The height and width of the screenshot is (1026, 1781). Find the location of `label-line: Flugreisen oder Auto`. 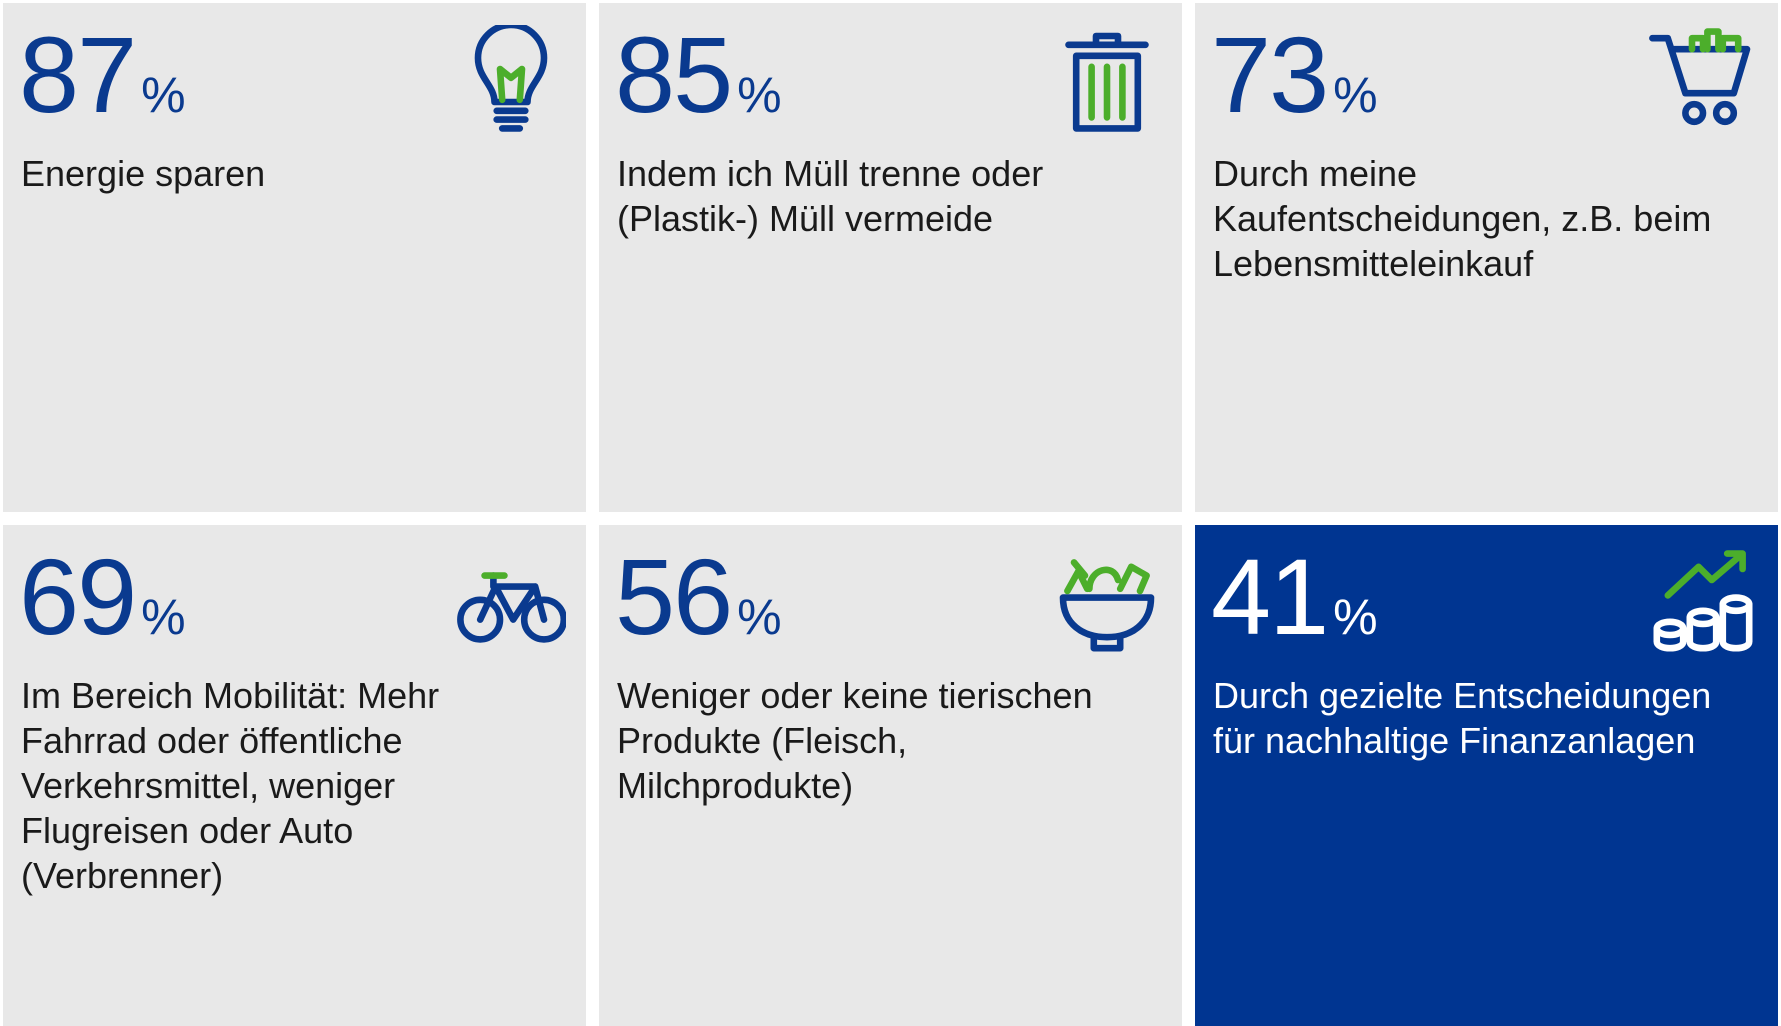

label-line: Flugreisen oder Auto is located at coordinates (187, 830).